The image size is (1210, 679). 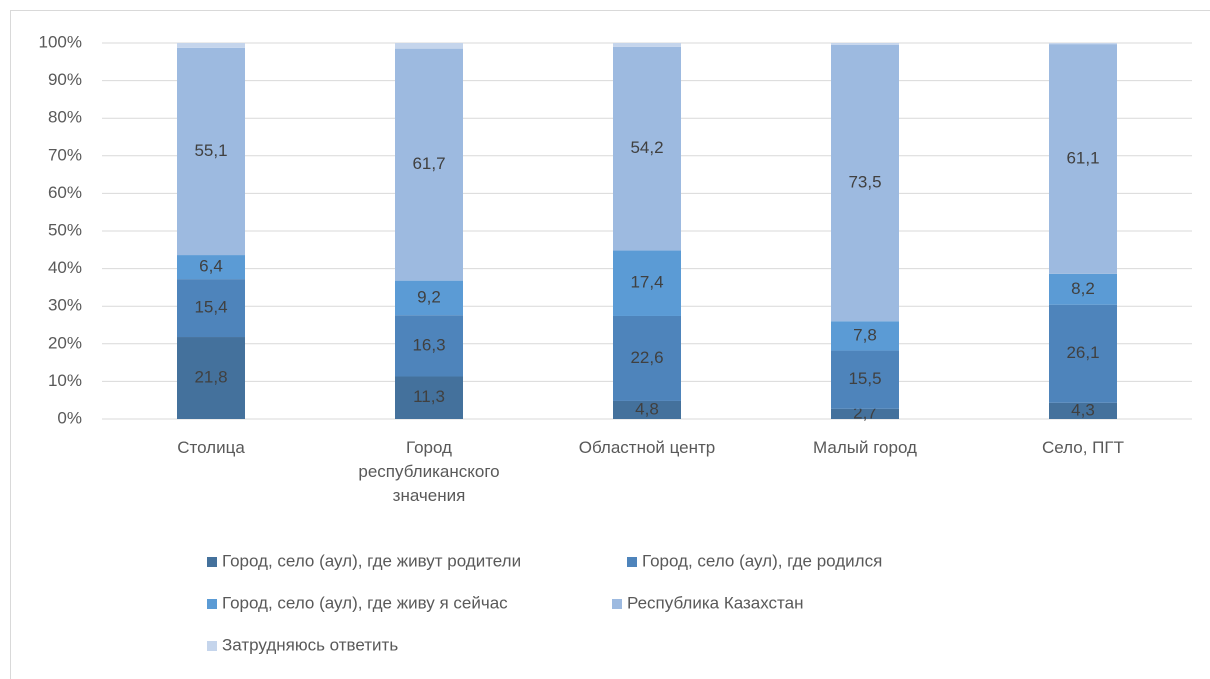 I want to click on data-label: 15,5, so click(x=864, y=378).